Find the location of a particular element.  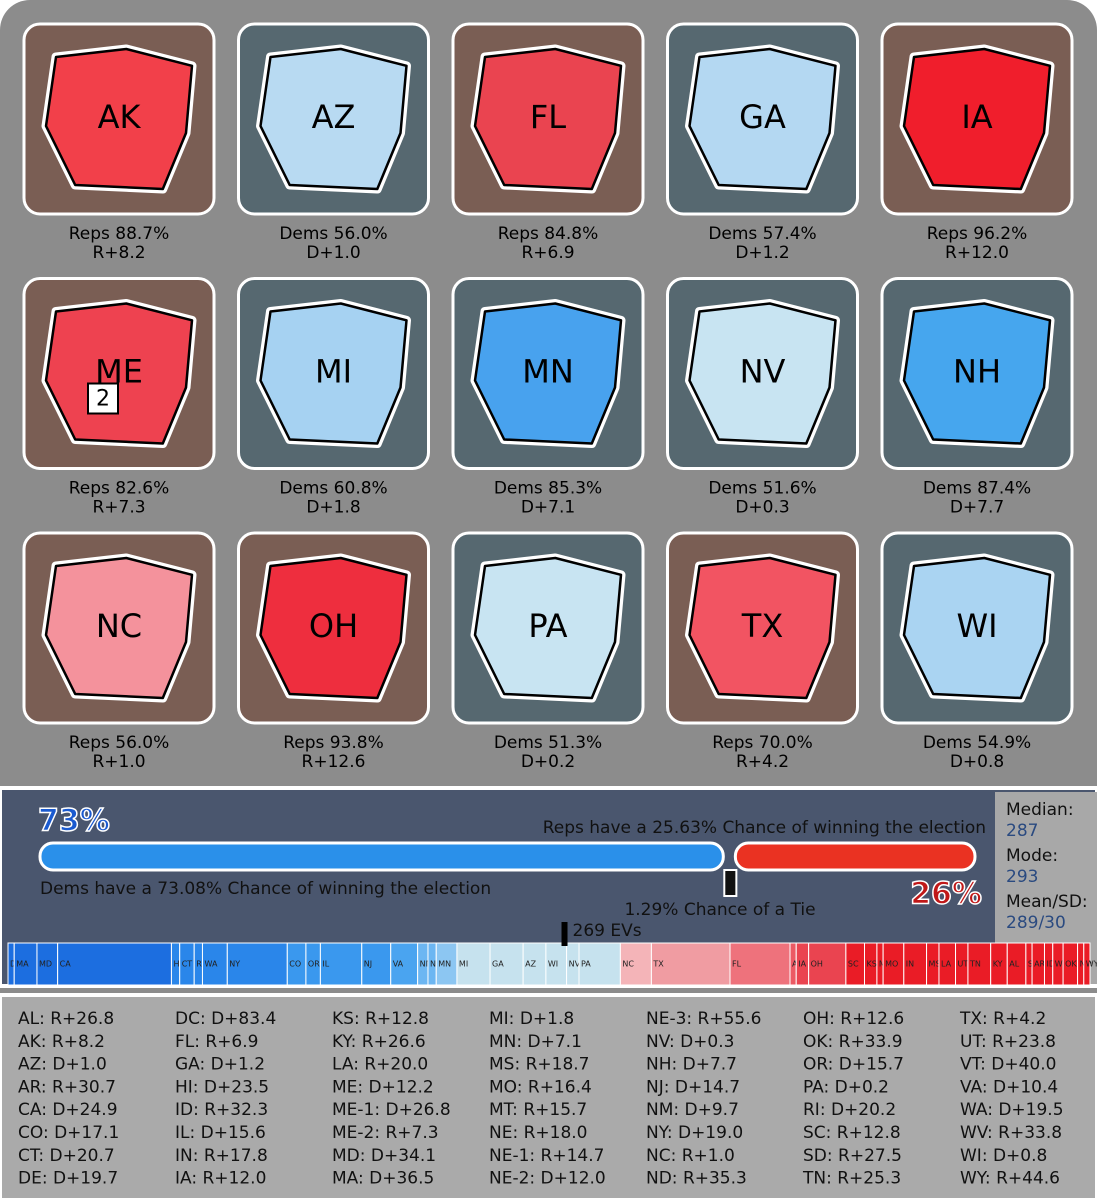

ev-segment-label: WA is located at coordinates (210, 964).